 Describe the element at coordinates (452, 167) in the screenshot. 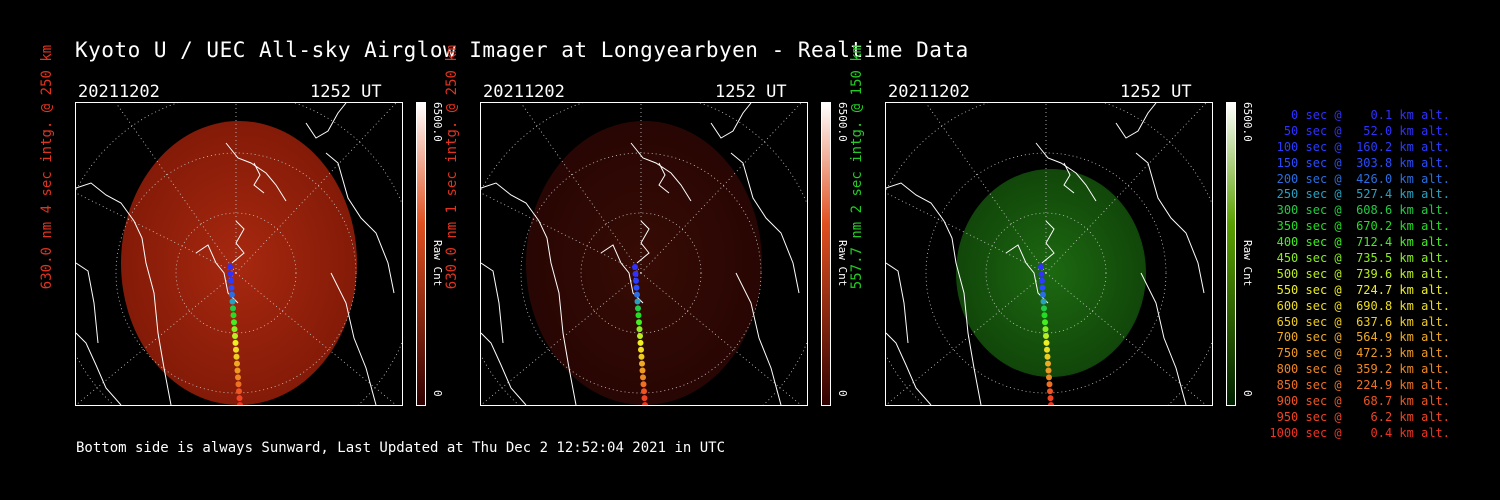

I see `panel-ylabel: 630.0 nm 1 sec intg. @ 250 km` at that location.